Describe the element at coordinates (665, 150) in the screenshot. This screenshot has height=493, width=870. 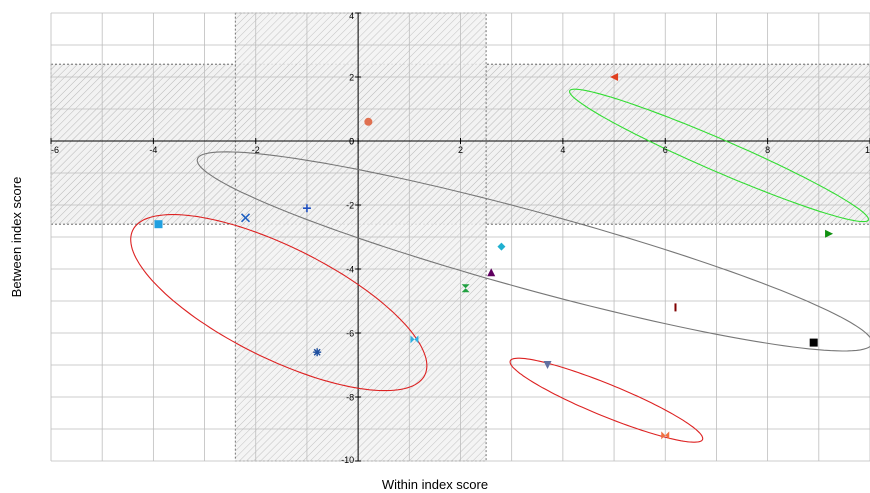
I see `x-tick-label: 6` at that location.